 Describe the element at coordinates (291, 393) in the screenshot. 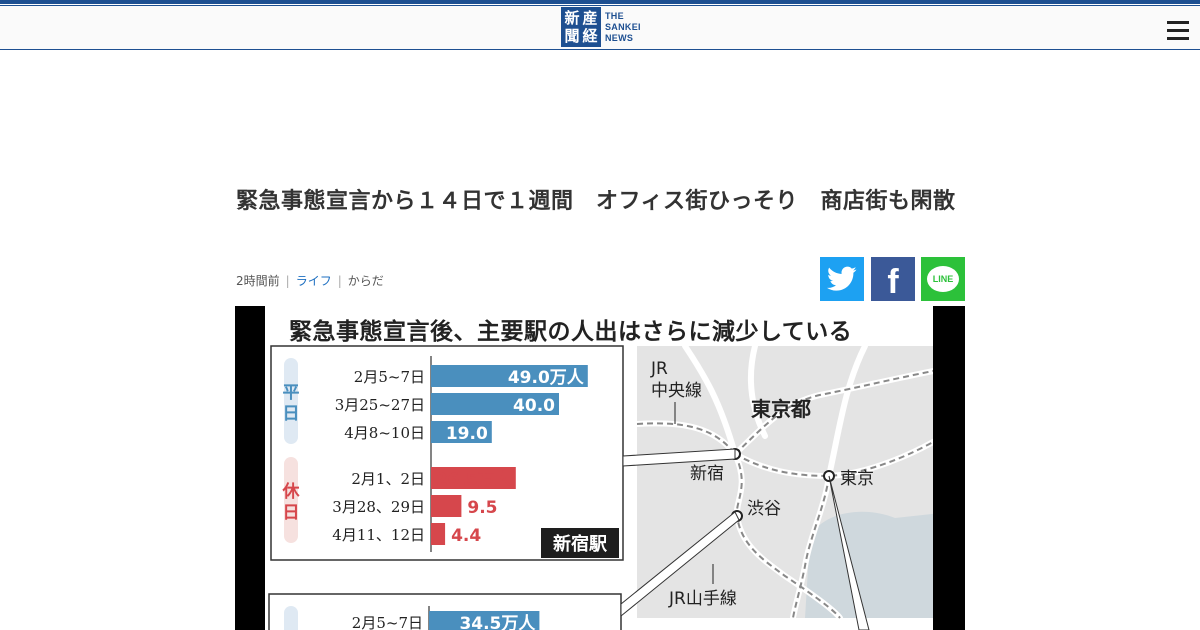

I see `weekday-label-top: 平` at that location.